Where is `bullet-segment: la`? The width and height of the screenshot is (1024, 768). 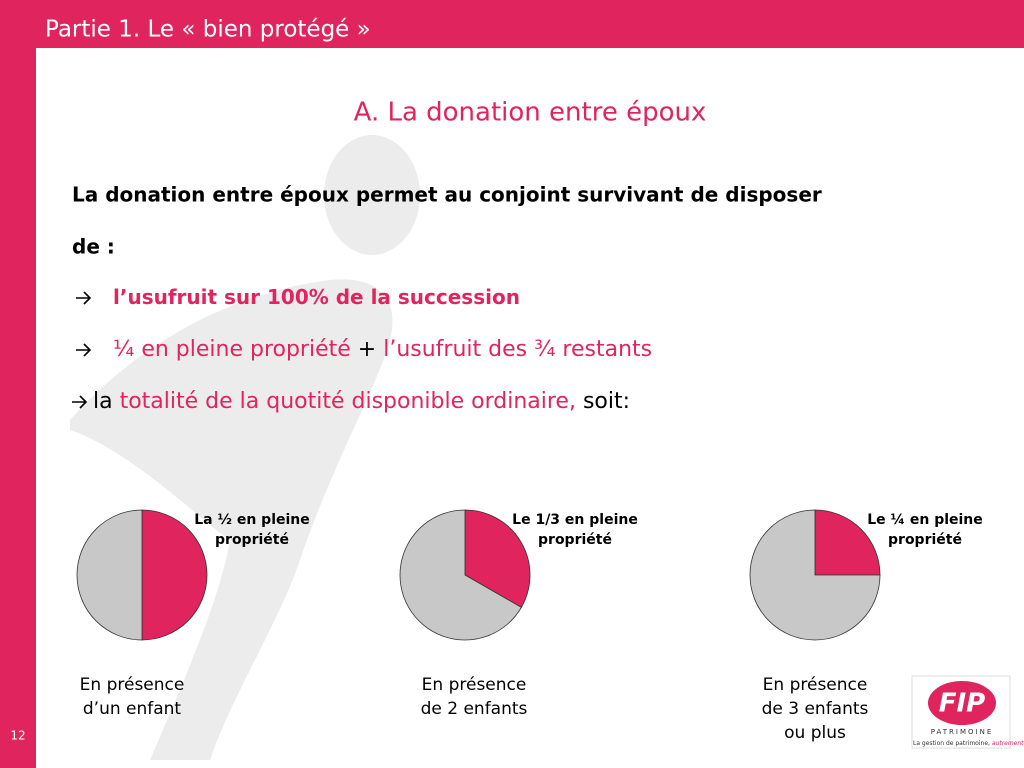
bullet-segment: la is located at coordinates (106, 401).